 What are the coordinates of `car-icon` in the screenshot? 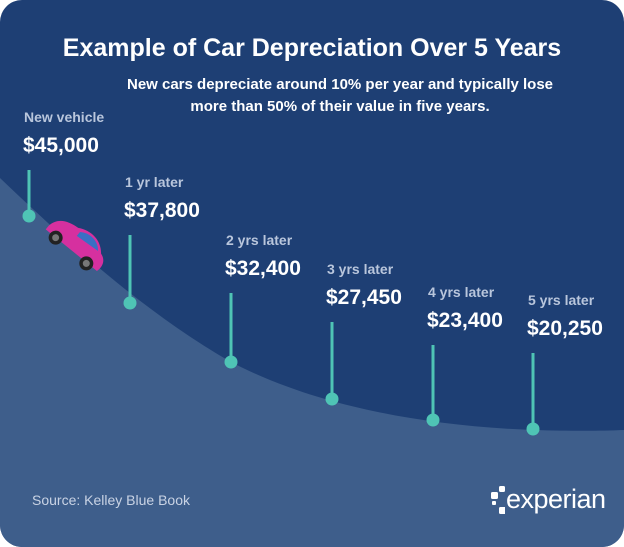 It's located at (74, 245).